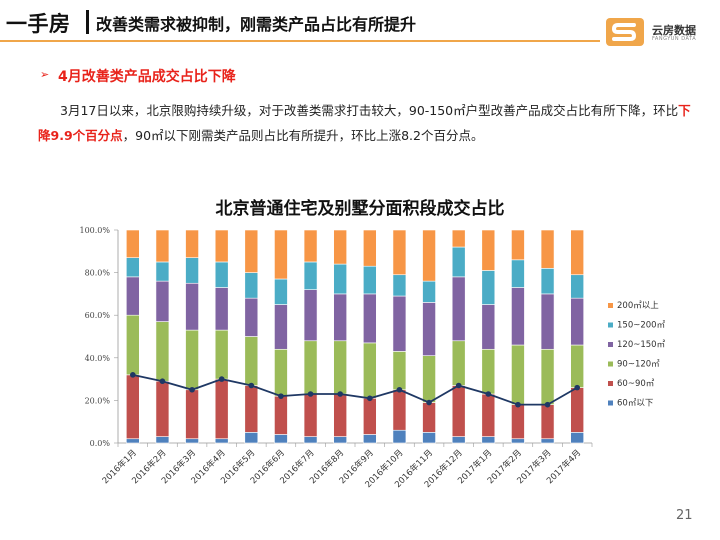 This screenshot has width=720, height=540. What do you see at coordinates (674, 39) in the screenshot?
I see `logo-subtext: FANGYUN DATA` at bounding box center [674, 39].